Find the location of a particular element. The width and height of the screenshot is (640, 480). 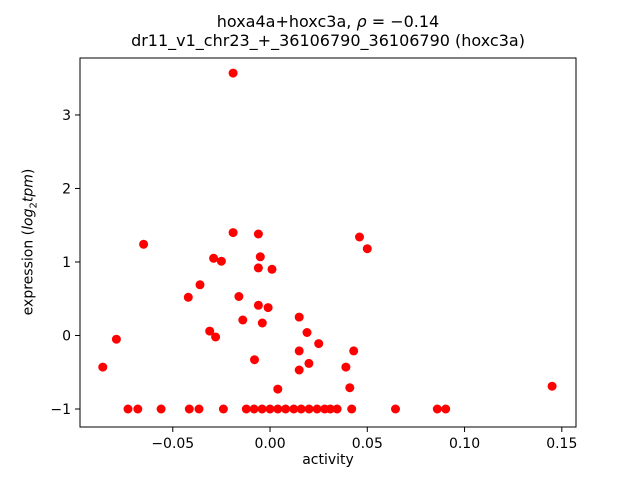

title-line-1: hoxa4a+hoxc3a, ρ = −0.14 is located at coordinates (328, 21).